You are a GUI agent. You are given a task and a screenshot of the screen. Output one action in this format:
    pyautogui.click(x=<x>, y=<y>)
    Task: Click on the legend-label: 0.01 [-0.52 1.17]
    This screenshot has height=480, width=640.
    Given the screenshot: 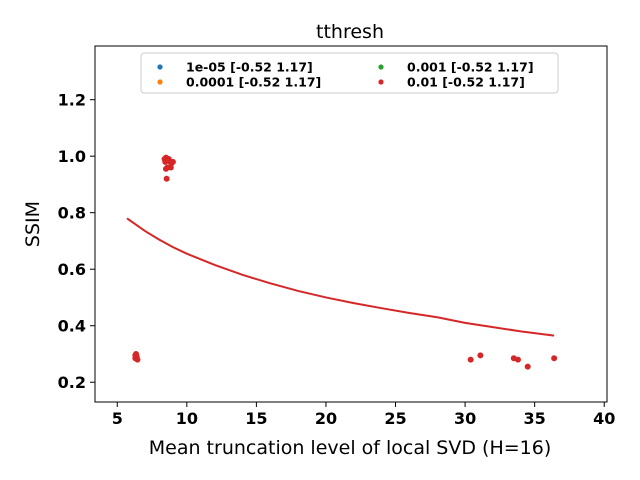 What is the action you would take?
    pyautogui.click(x=466, y=82)
    